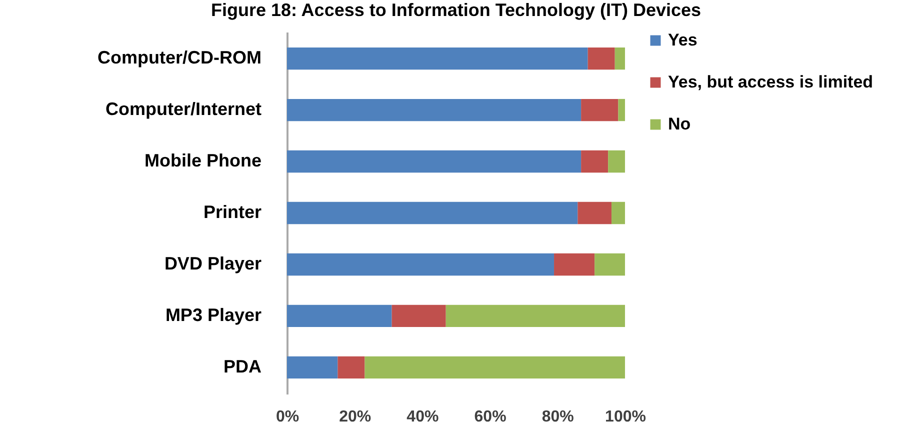 The height and width of the screenshot is (446, 924). I want to click on y-tick-label: MP3 Player, so click(213, 314).